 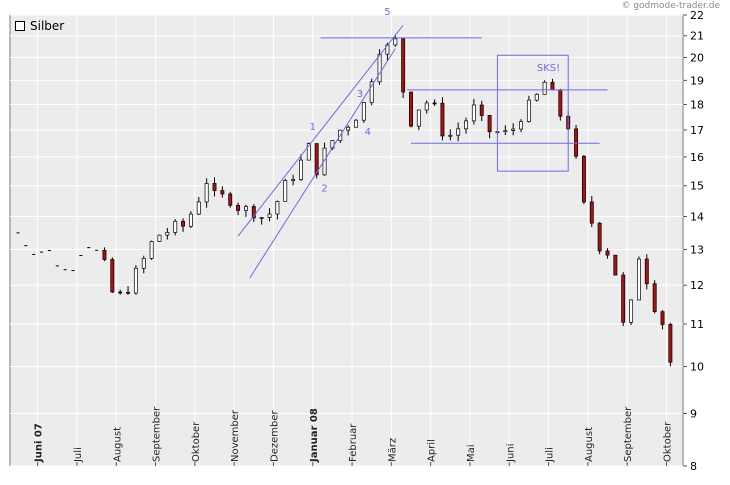 What do you see at coordinates (670, 6) in the screenshot?
I see `copyright-label: © godmode-trader.de` at bounding box center [670, 6].